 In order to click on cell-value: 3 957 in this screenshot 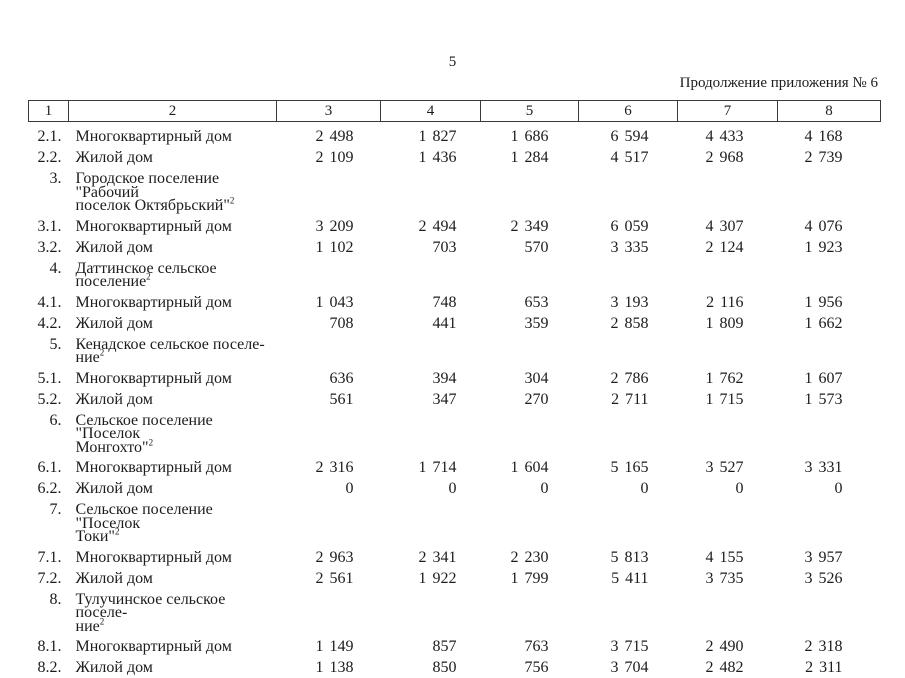, I will do `click(829, 557)`.